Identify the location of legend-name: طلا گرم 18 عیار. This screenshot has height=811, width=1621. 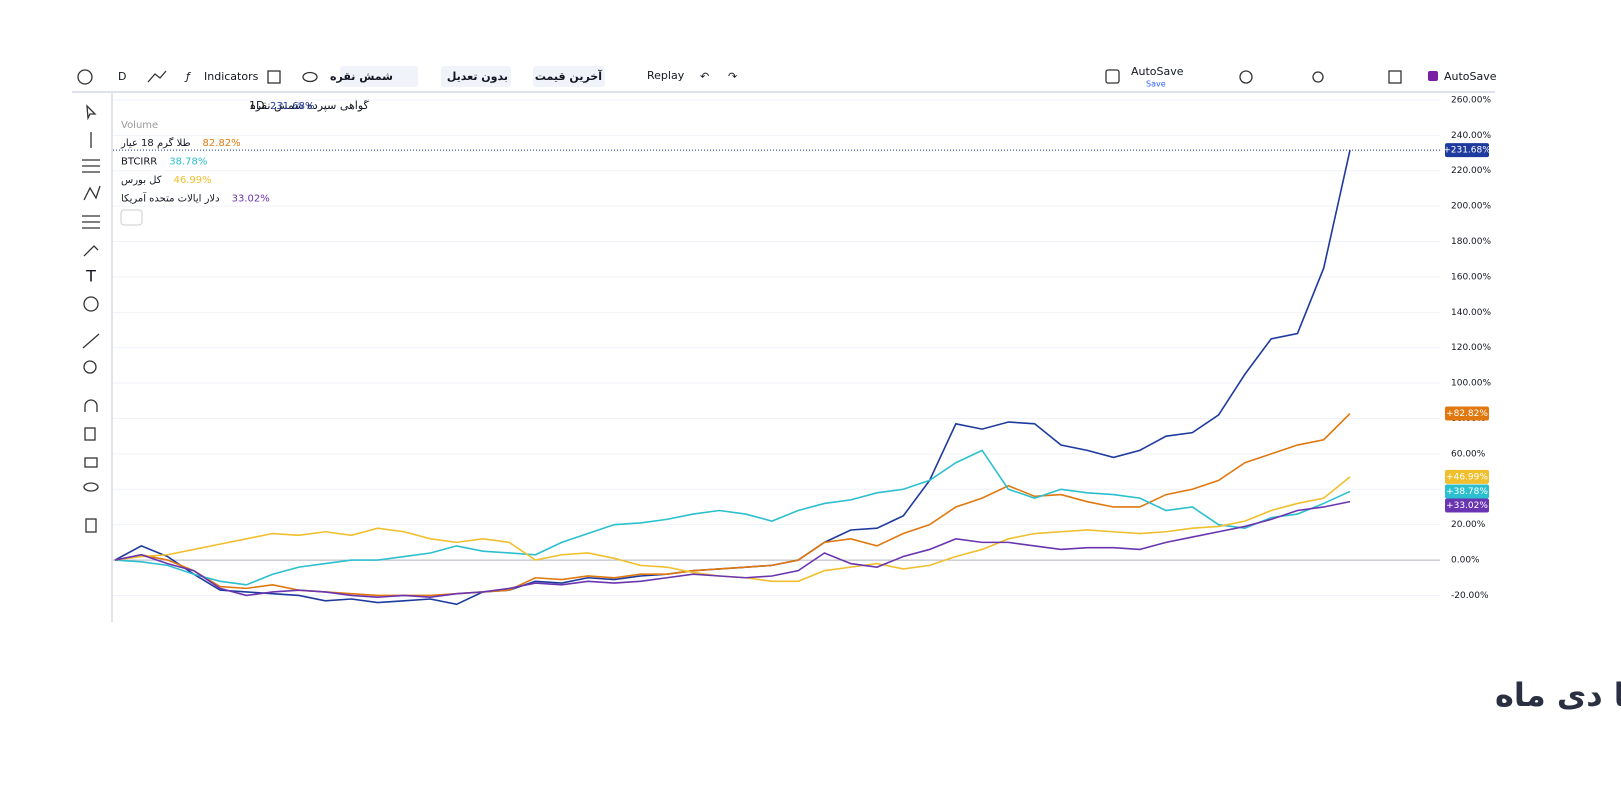
(155, 143).